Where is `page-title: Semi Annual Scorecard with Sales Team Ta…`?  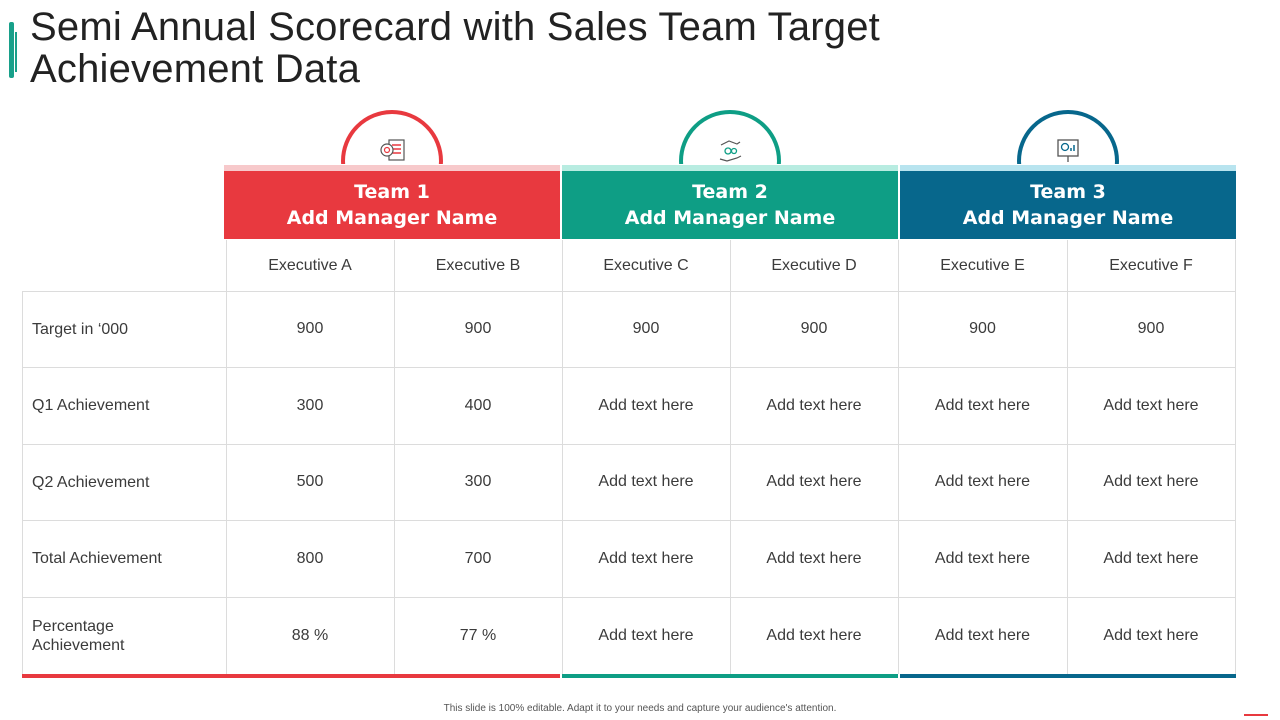 page-title: Semi Annual Scorecard with Sales Team Ta… is located at coordinates (455, 48).